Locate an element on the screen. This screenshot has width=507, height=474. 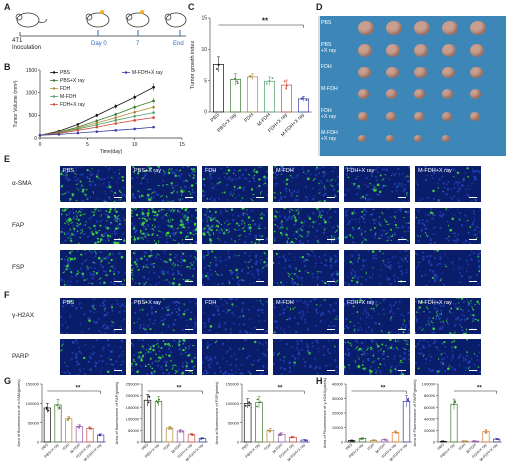
y-tick-label: 500 is located at coordinates (33, 116).